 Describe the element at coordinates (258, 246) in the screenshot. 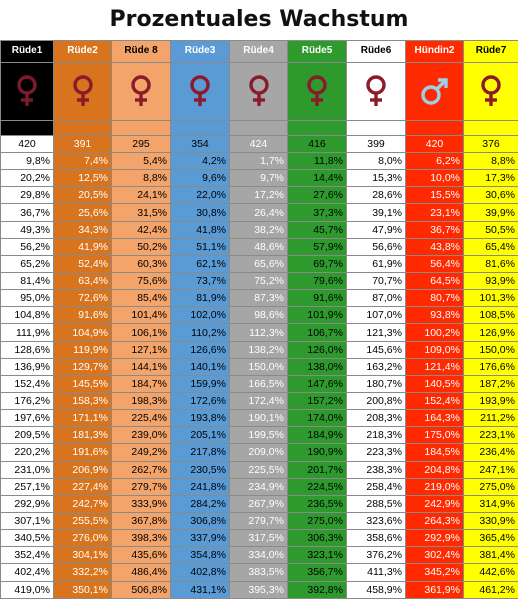

I see `table-cell: 48,6%` at that location.